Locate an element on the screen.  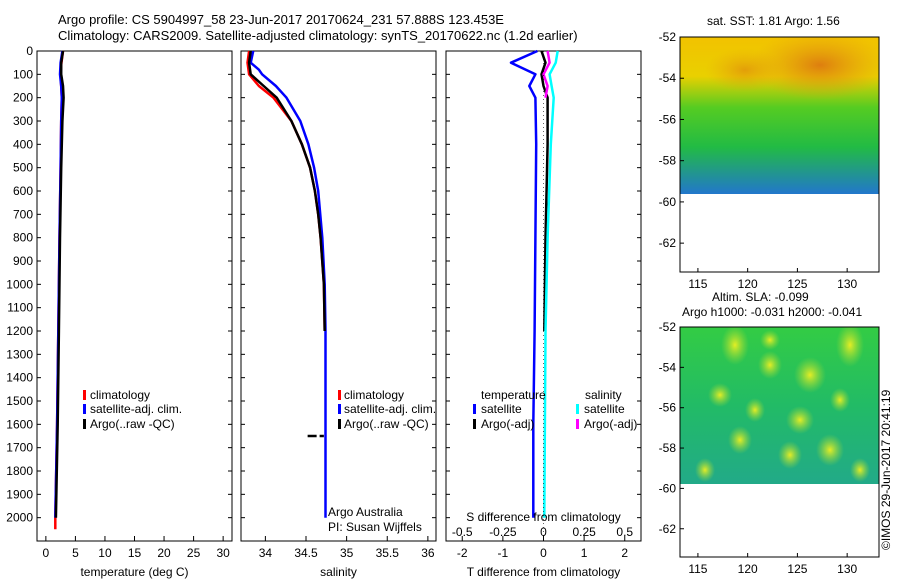
diff-legend-swatch-black is located at coordinates (474, 424).